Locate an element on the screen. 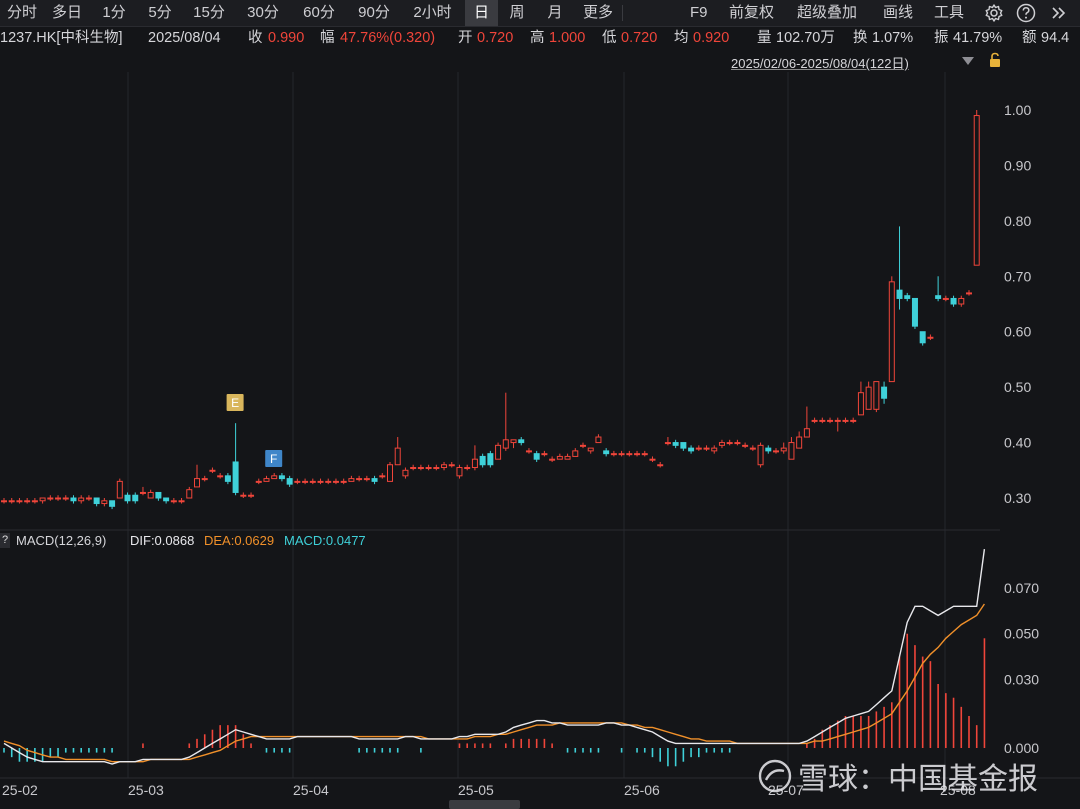  amplitude-value: 41.79% is located at coordinates (978, 38).